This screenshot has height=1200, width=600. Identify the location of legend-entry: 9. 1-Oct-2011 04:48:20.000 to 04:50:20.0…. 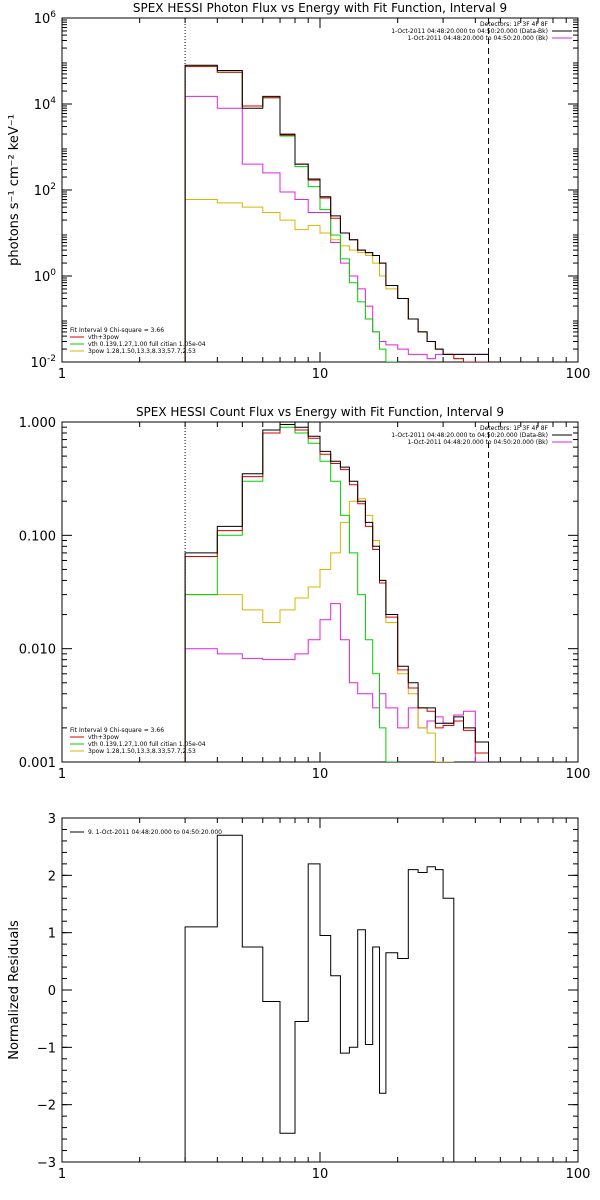
(155, 832).